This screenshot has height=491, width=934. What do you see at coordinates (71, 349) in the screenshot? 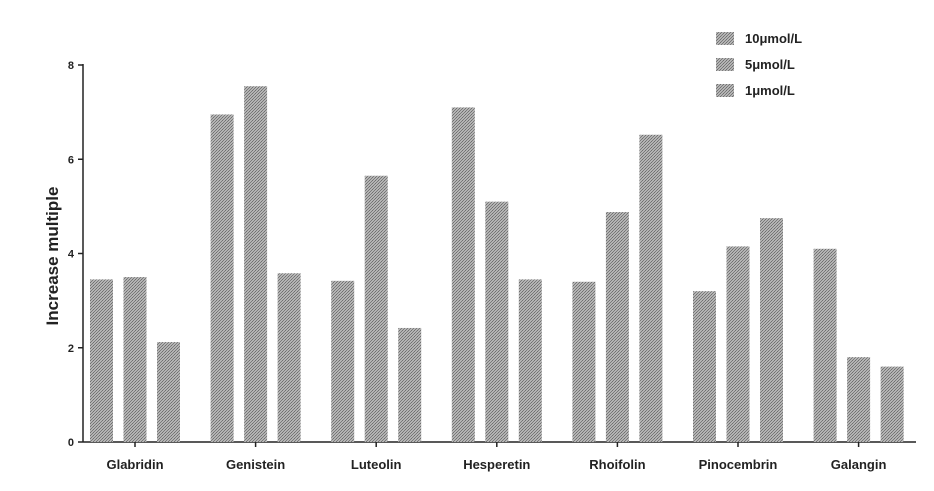
I see `y-tick-label: 2` at bounding box center [71, 349].